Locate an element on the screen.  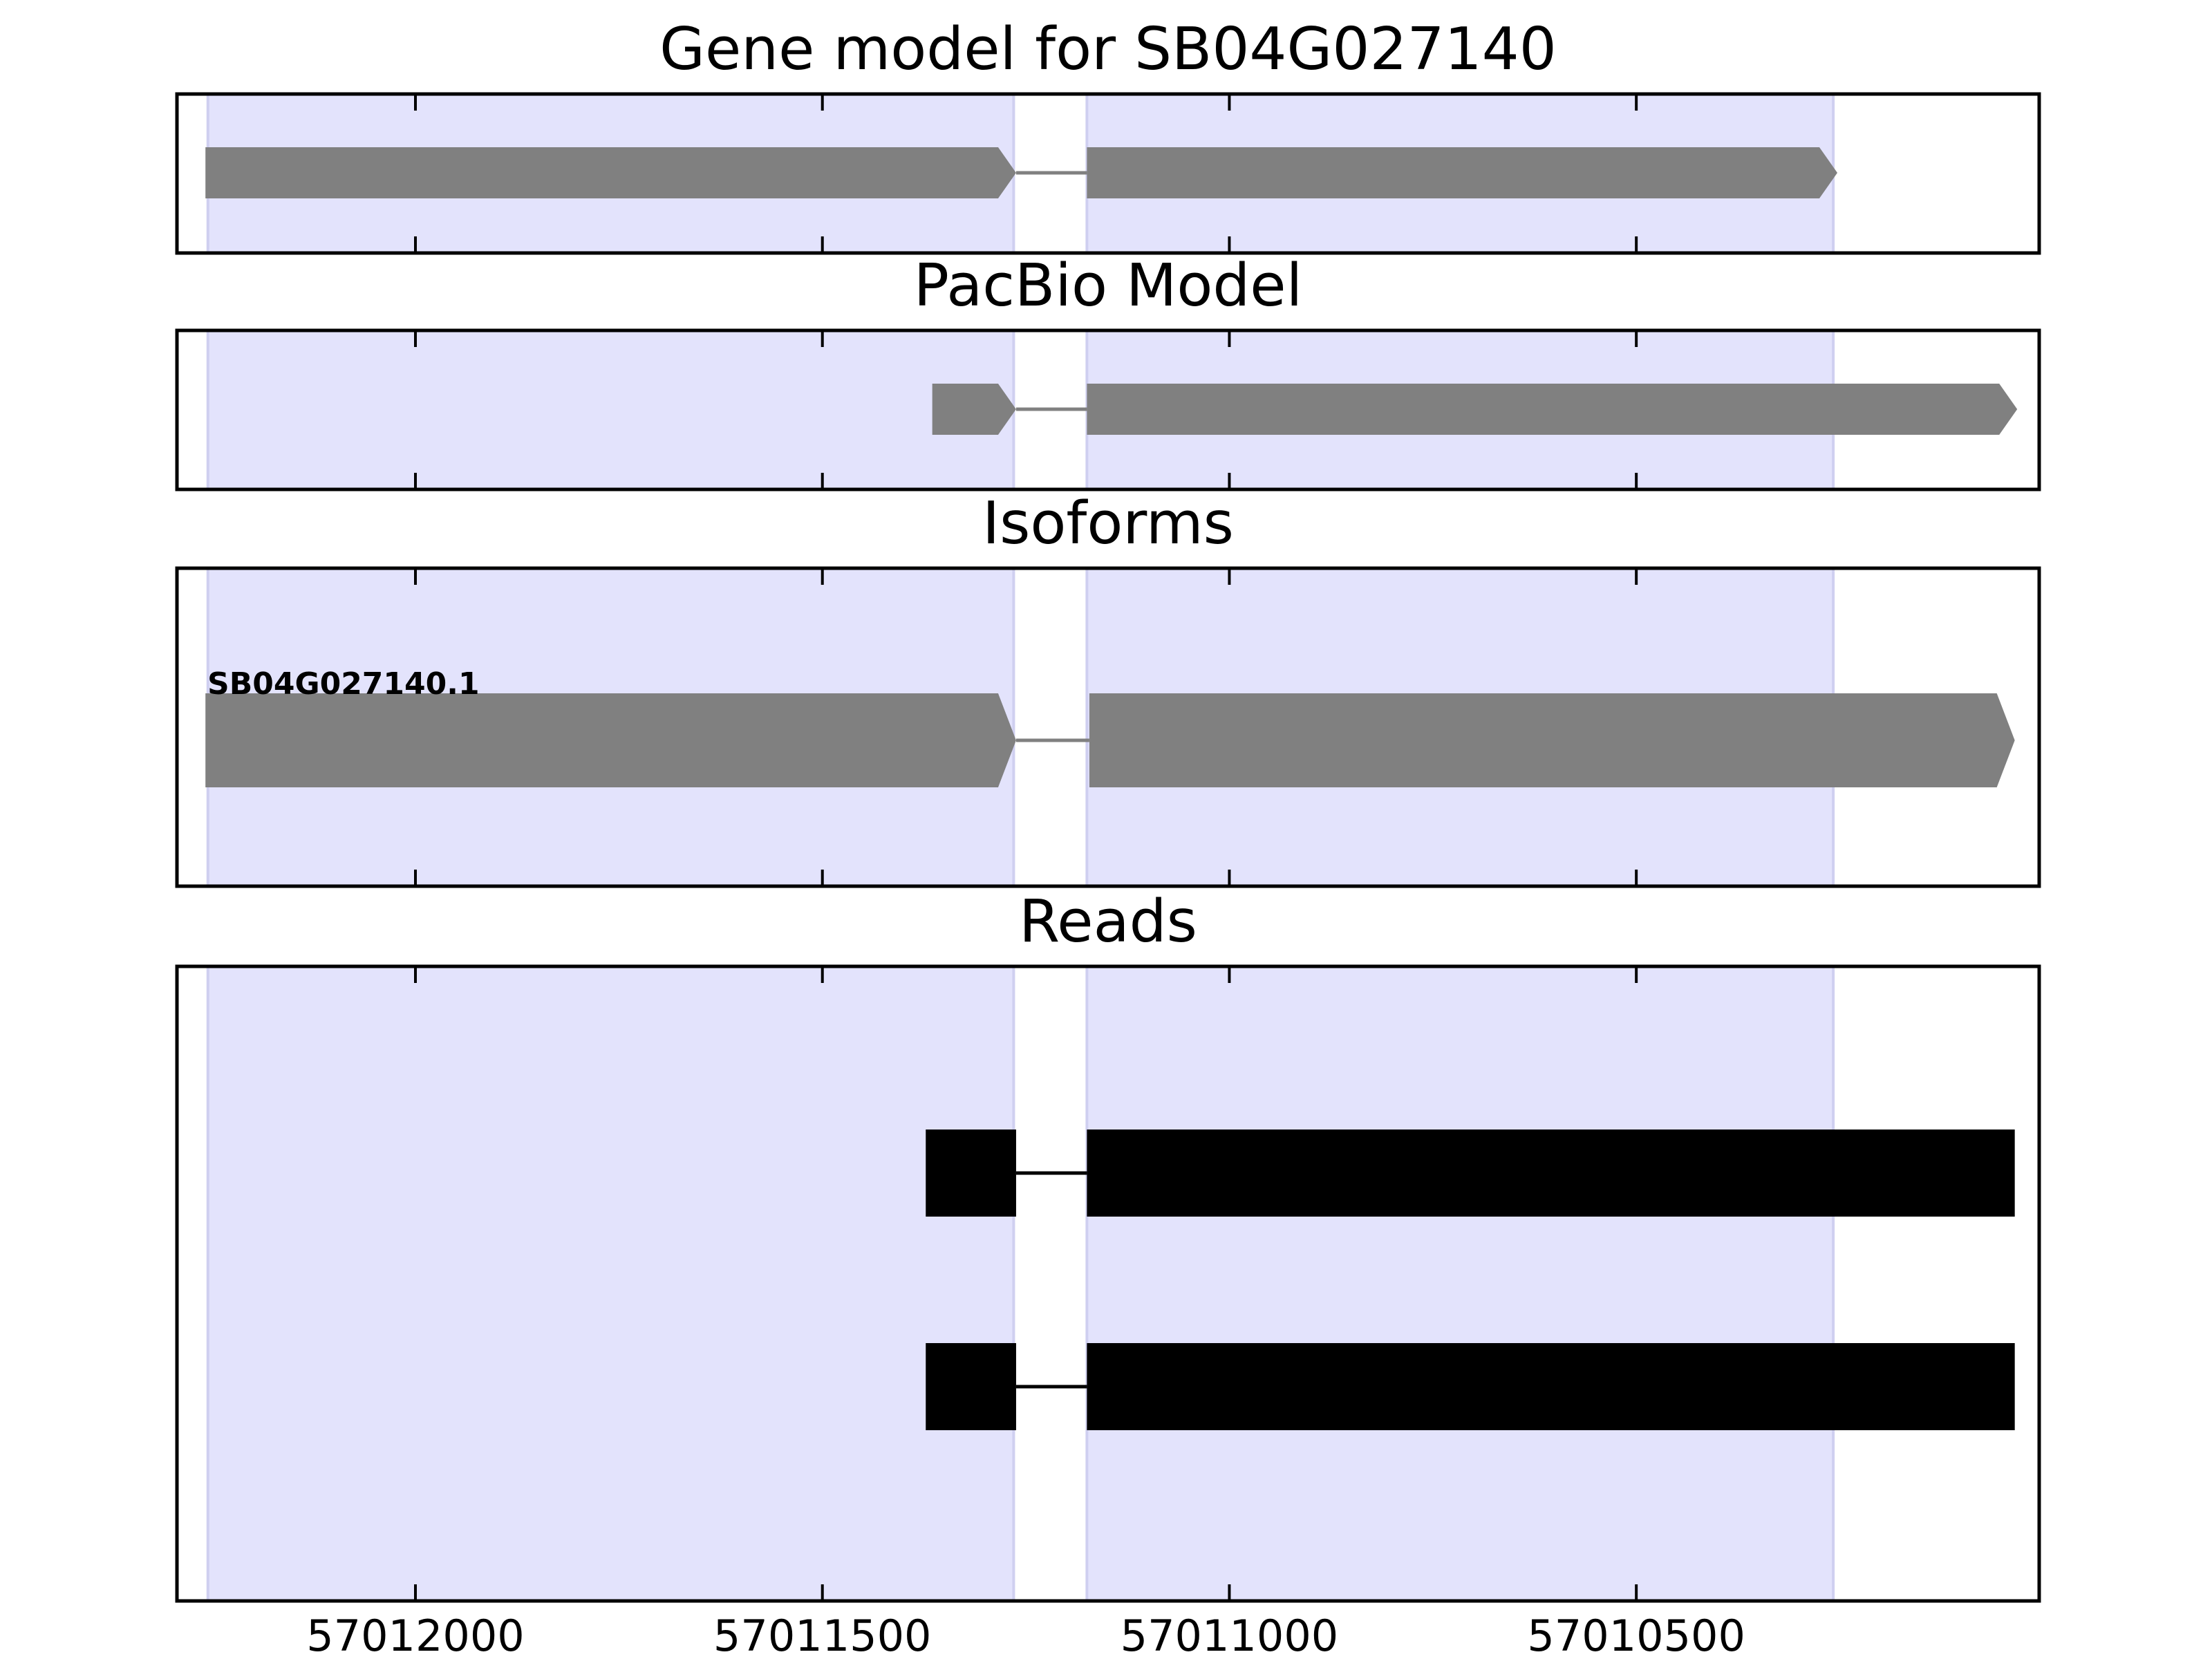
gene-model-axes-frame is located at coordinates (1108, 174).